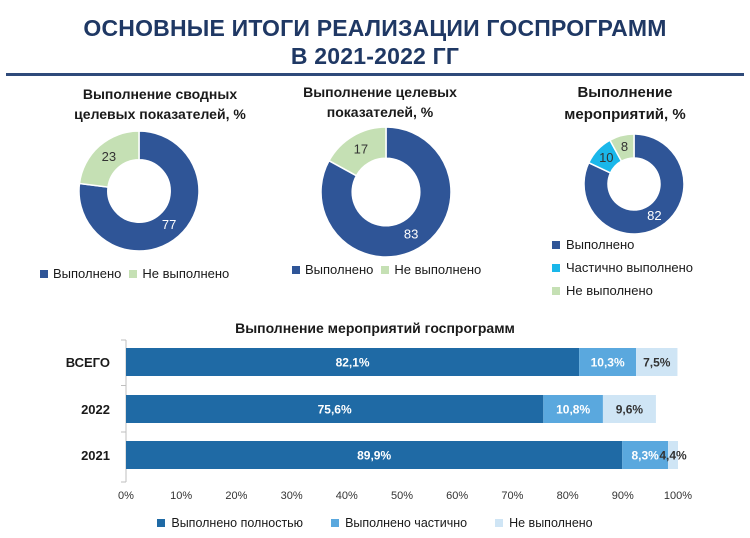 The height and width of the screenshot is (538, 750). What do you see at coordinates (512, 496) in the screenshot?
I see `x-tick-label: 70%` at bounding box center [512, 496].